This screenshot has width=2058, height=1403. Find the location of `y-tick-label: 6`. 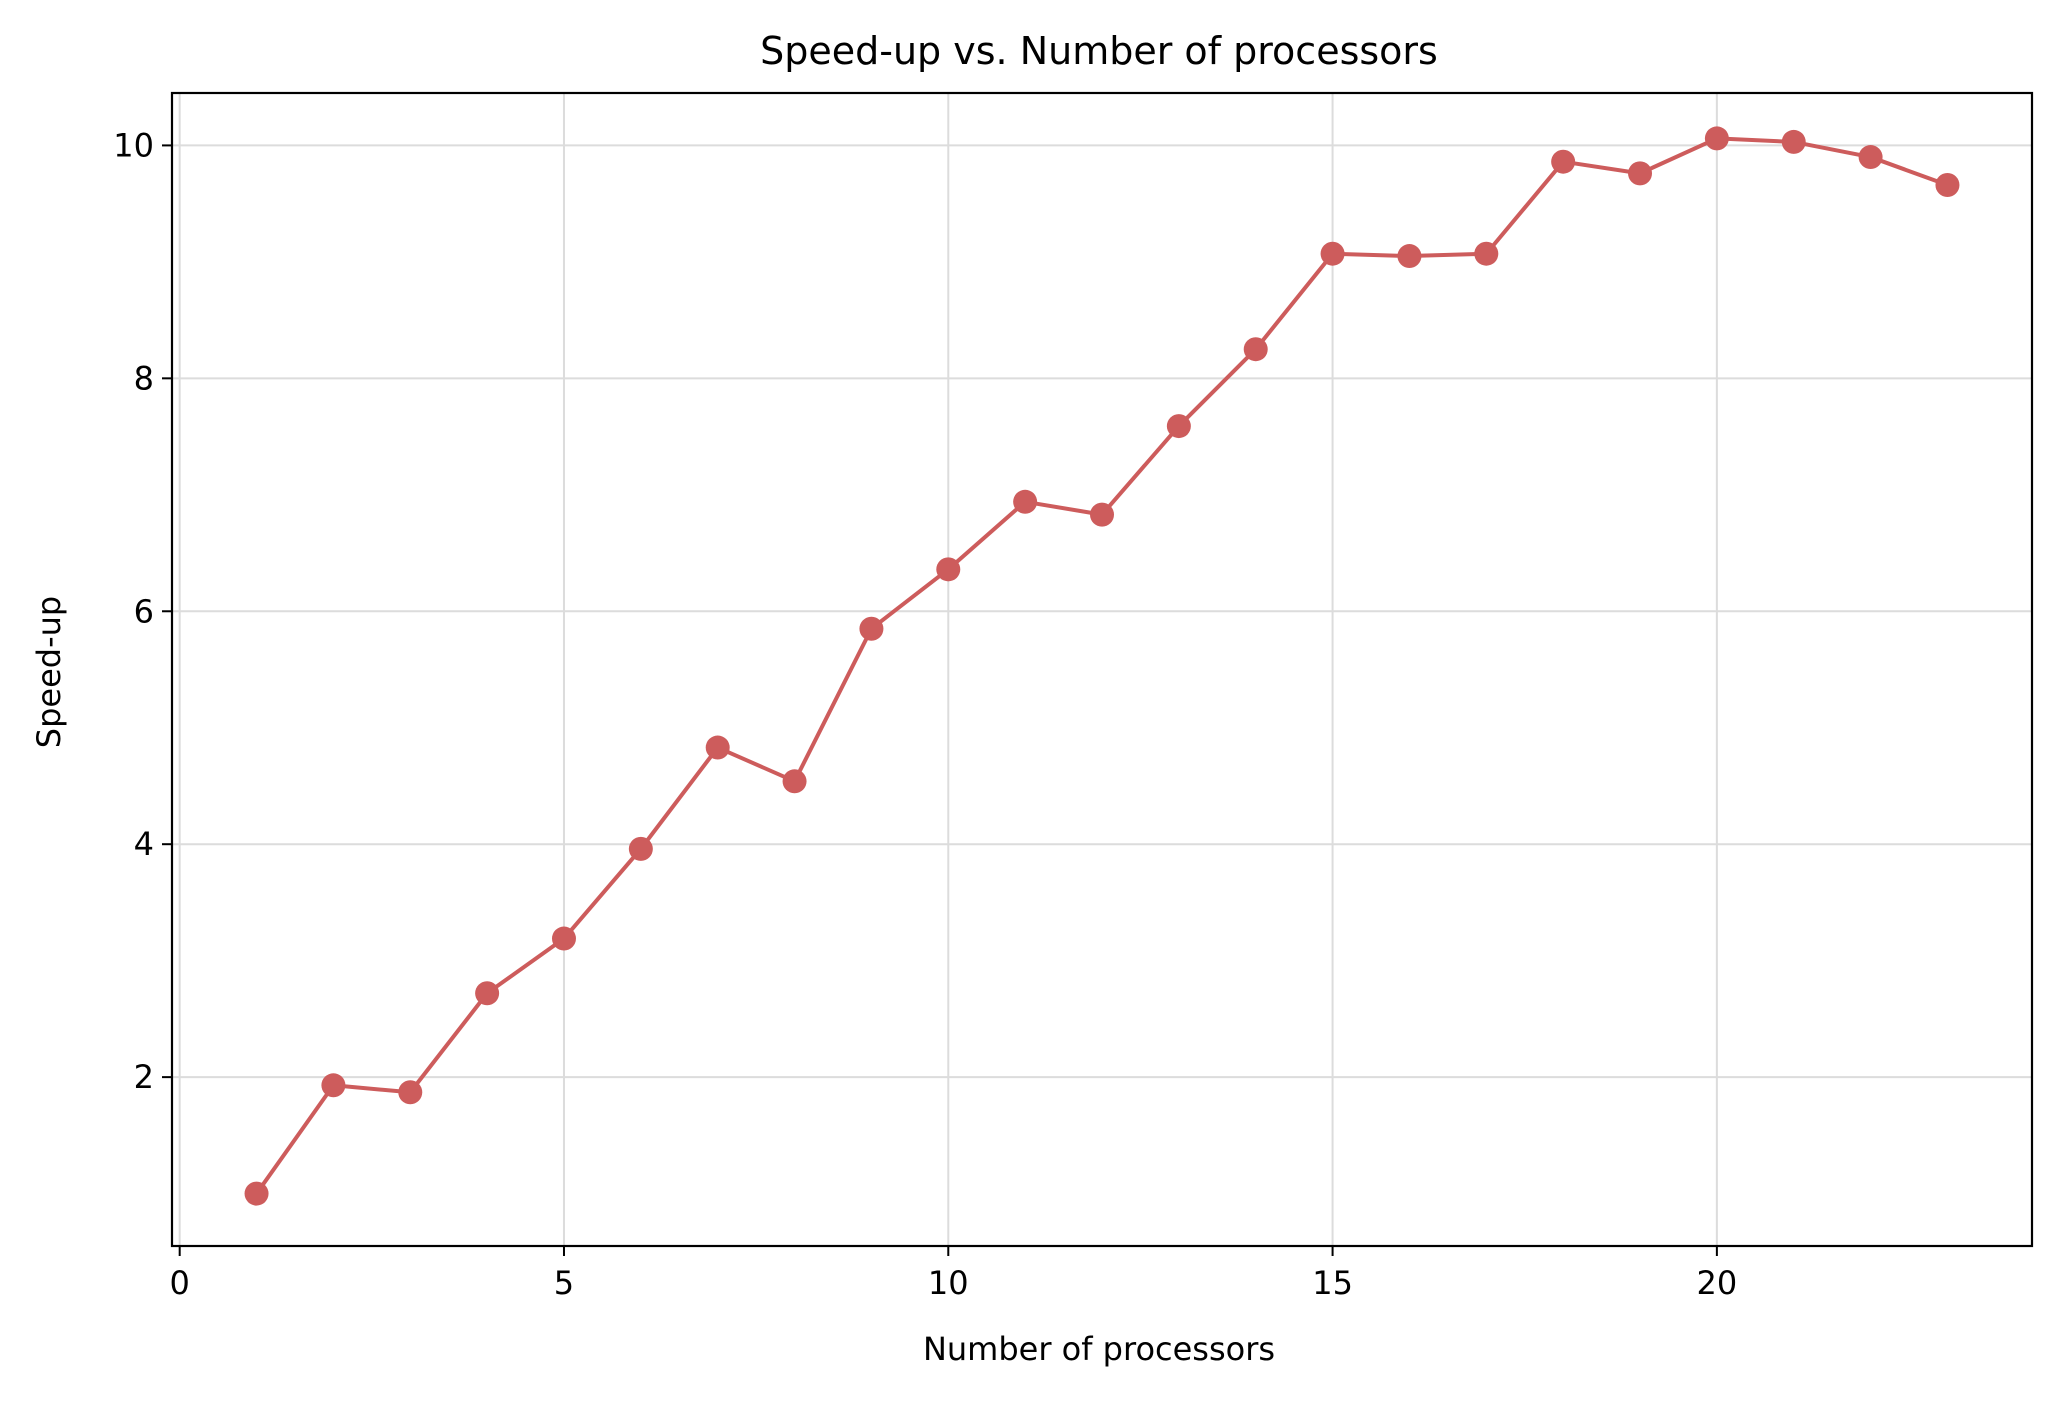

y-tick-label: 6 is located at coordinates (144, 611).